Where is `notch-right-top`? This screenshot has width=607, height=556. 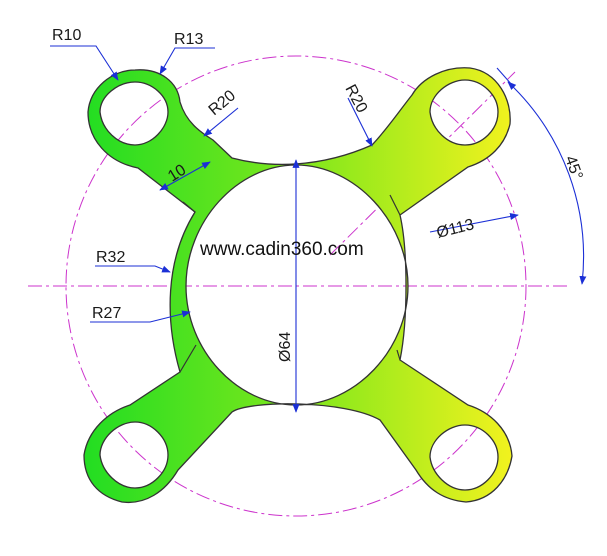
notch-right-top is located at coordinates (395, 205).